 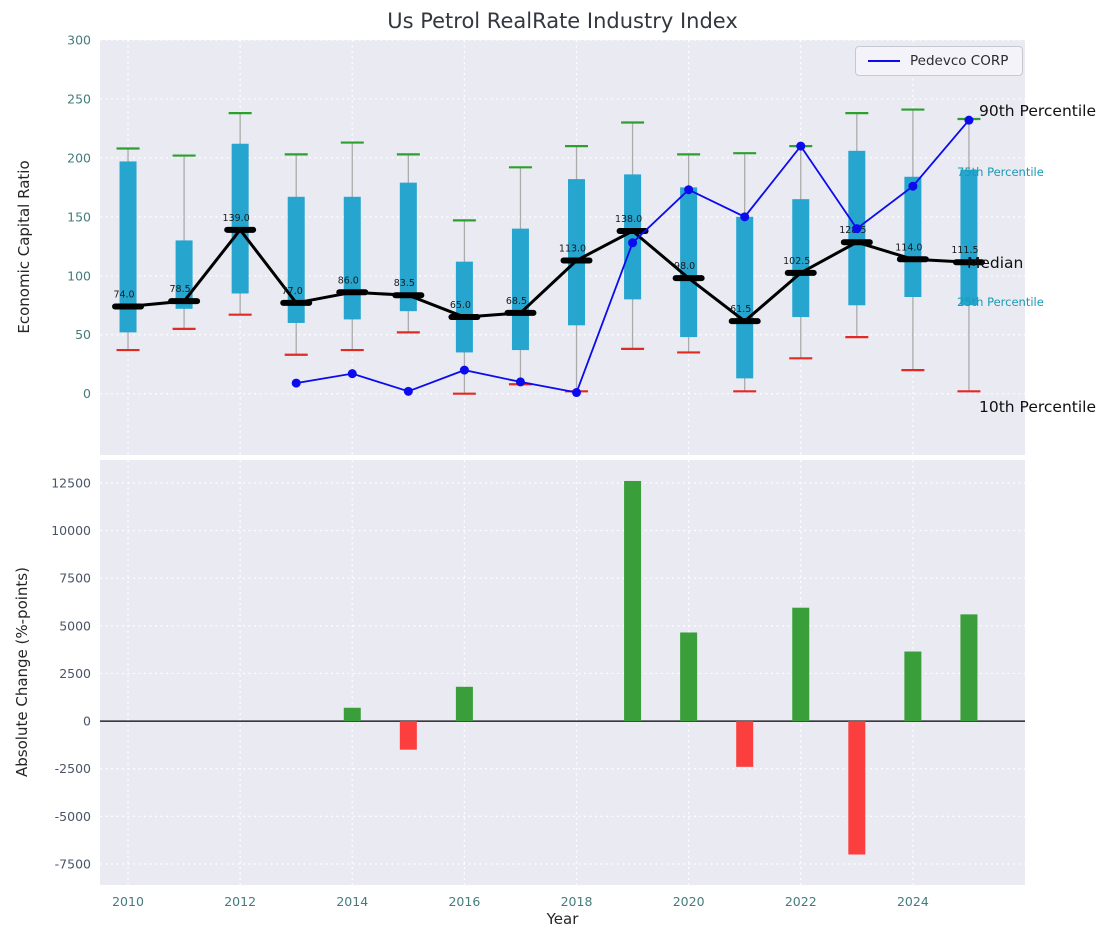 What do you see at coordinates (964, 250) in the screenshot?
I see `median-value-label: 111.5` at bounding box center [964, 250].